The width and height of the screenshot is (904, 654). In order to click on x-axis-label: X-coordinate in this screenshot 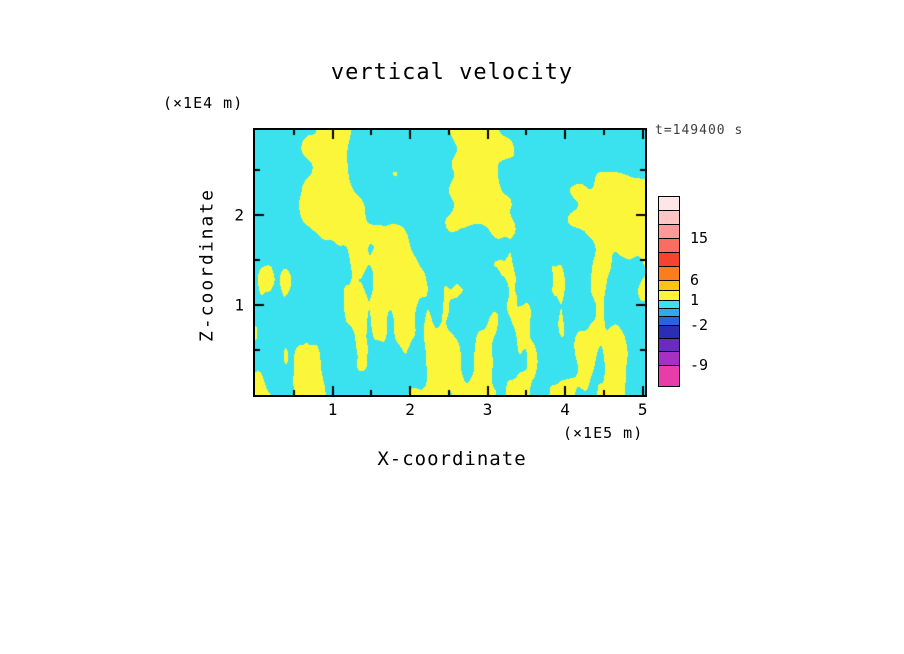, I will do `click(452, 459)`.